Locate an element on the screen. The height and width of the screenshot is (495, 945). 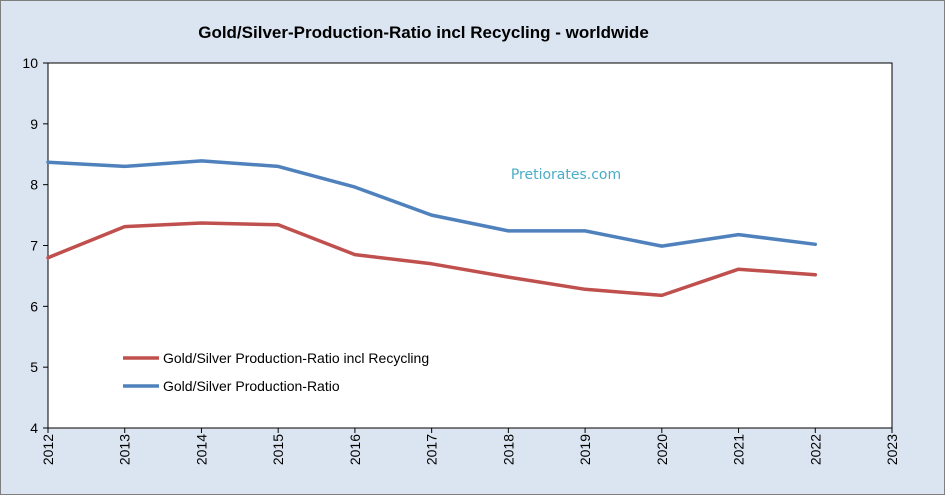
y-tick-label: 10 is located at coordinates (30, 63).